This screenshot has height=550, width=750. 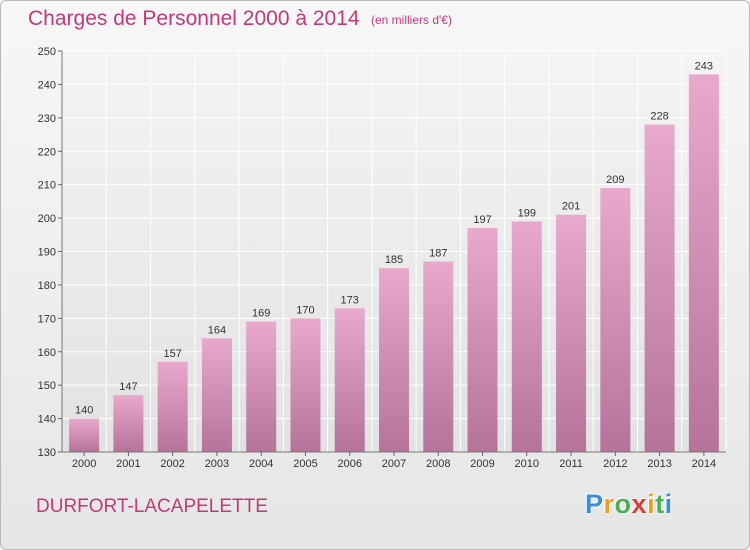 I want to click on bar-value-label: 209, so click(x=615, y=180).